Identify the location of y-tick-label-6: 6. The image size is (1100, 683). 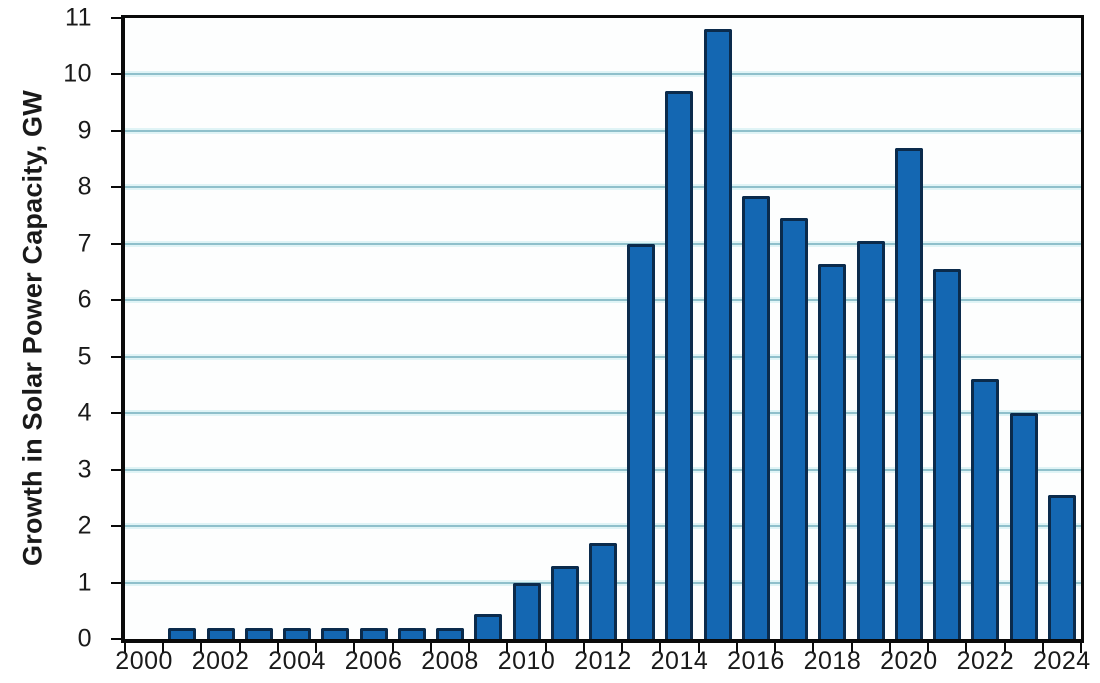
(84, 299).